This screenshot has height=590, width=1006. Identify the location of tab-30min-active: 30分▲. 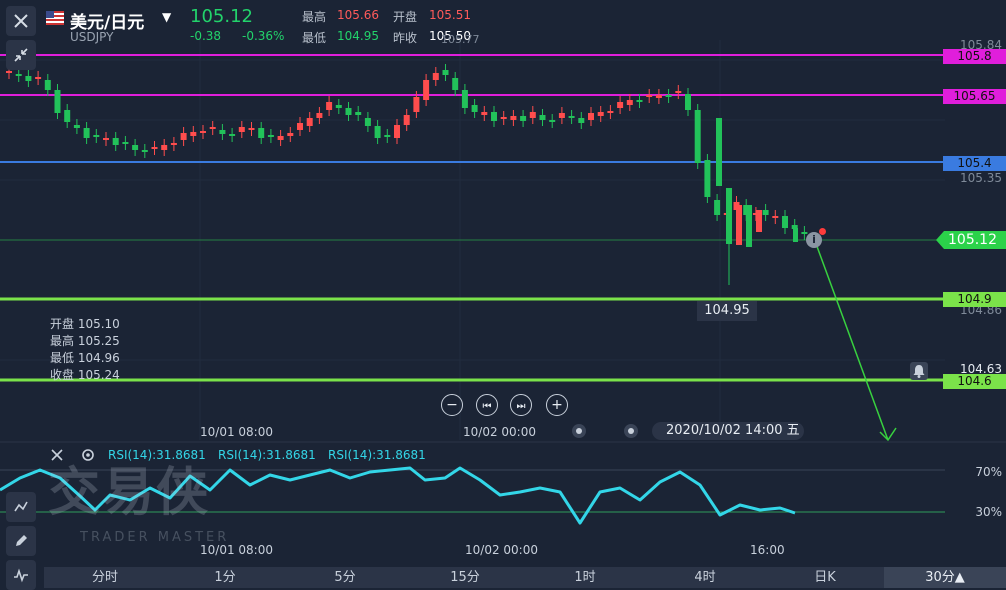
(945, 577).